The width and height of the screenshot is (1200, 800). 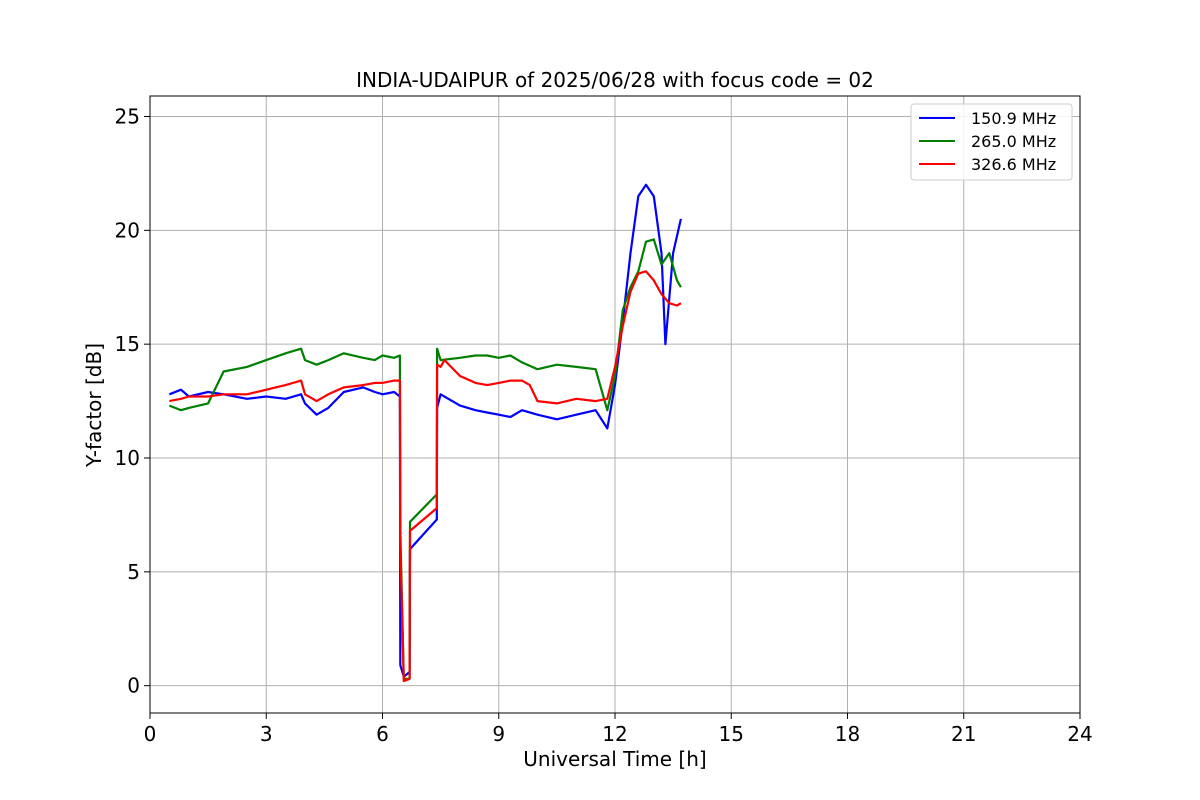 I want to click on legend: 150.9 MHz 265.0 MHz 326.6 MHz, so click(x=991, y=142).